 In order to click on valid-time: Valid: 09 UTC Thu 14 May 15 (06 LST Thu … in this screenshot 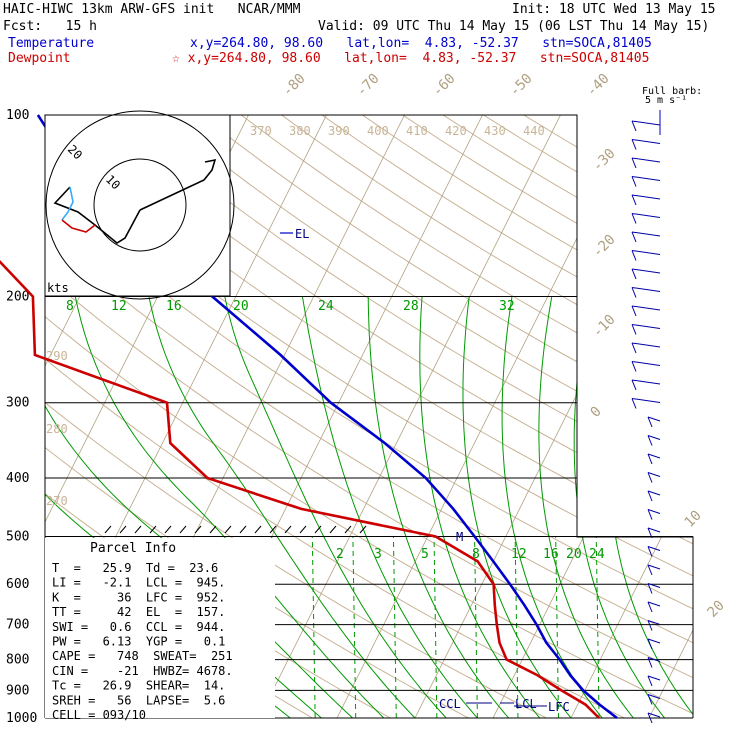, I will do `click(514, 26)`.